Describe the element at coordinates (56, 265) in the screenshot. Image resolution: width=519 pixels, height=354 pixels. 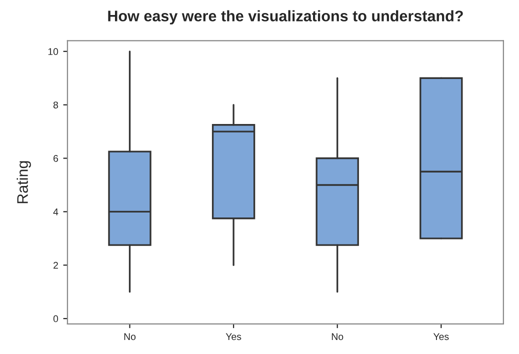
I see `y-tick-label: 2` at that location.